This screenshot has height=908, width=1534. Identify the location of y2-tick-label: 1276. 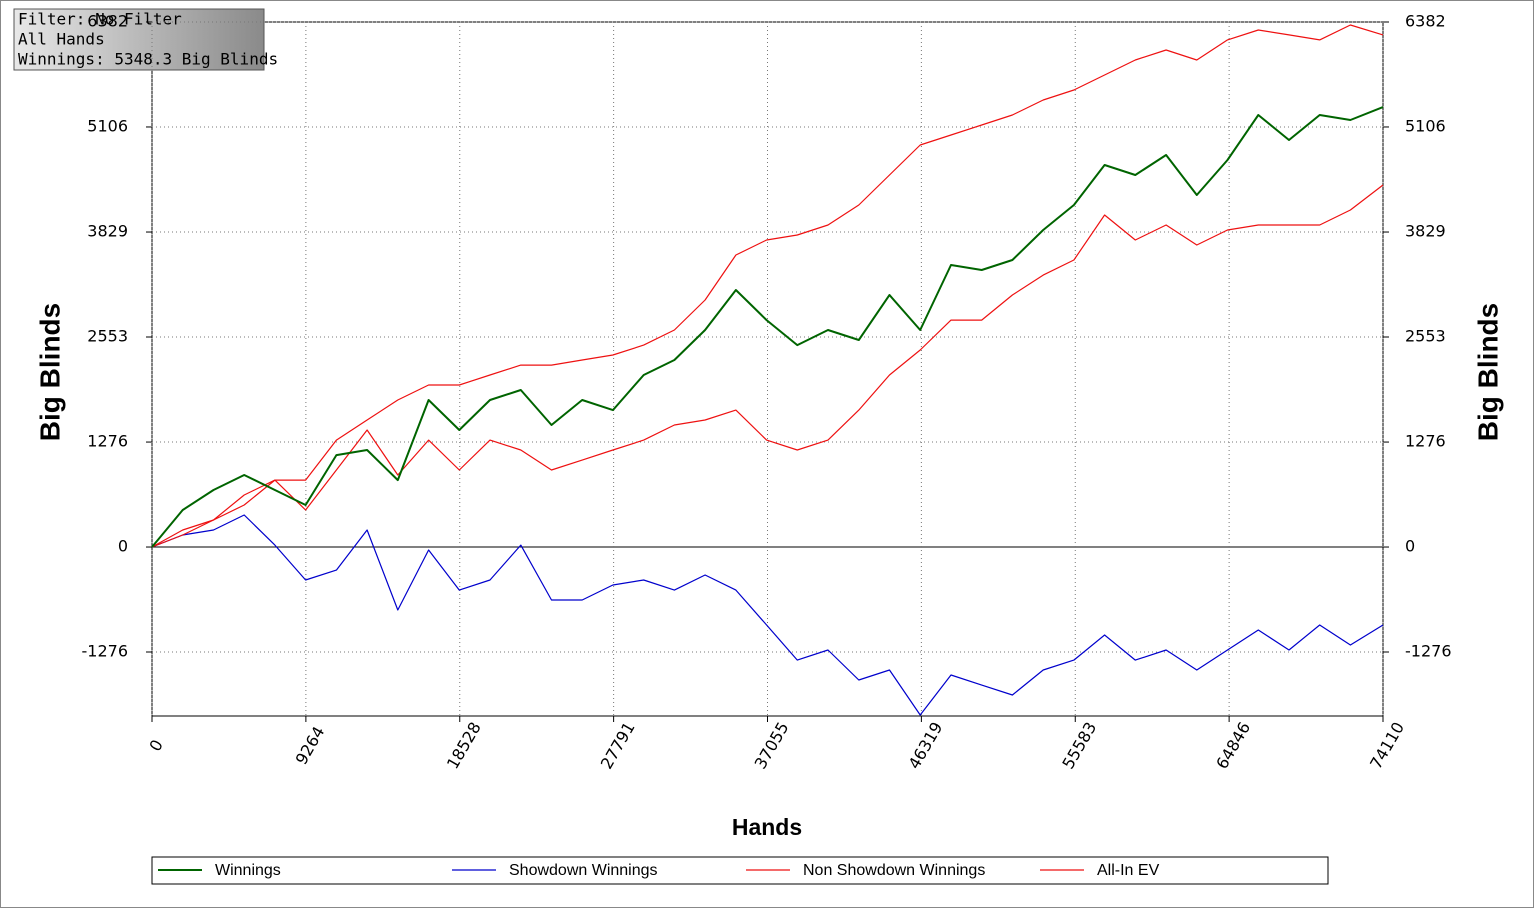
(1425, 441).